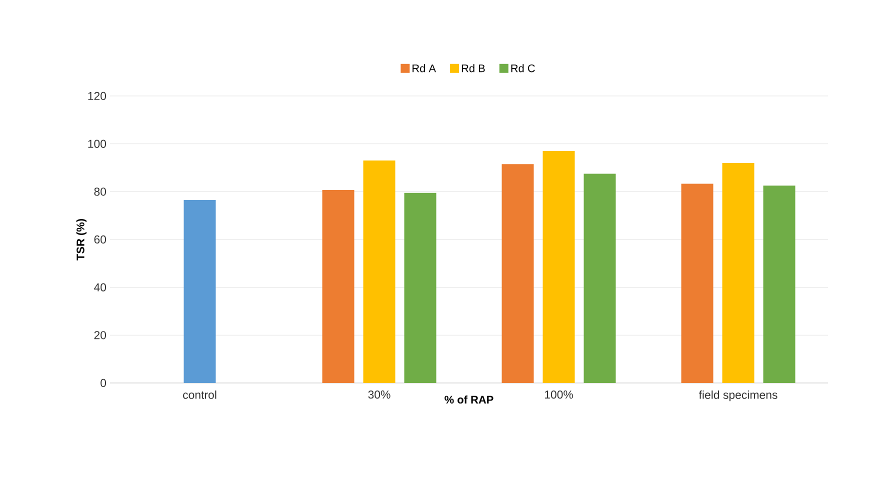 This screenshot has width=869, height=484. Describe the element at coordinates (558, 394) in the screenshot. I see `x-tick-label: 100%` at that location.